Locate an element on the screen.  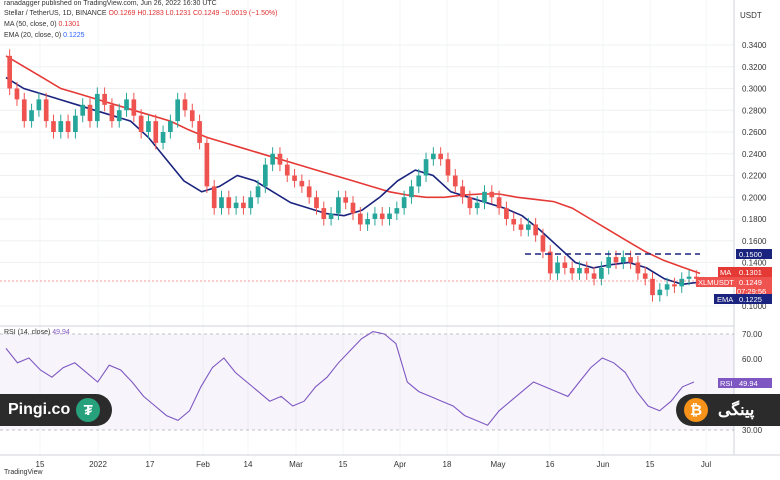
y-tick-label: 0.1400 is located at coordinates (754, 263).